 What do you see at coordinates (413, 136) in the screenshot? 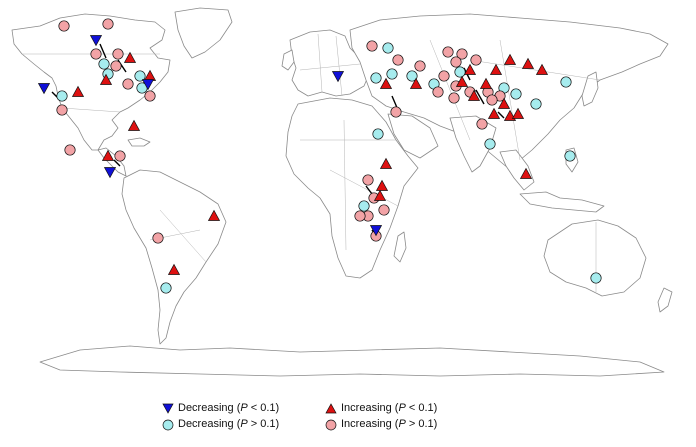
I see `arabia` at bounding box center [413, 136].